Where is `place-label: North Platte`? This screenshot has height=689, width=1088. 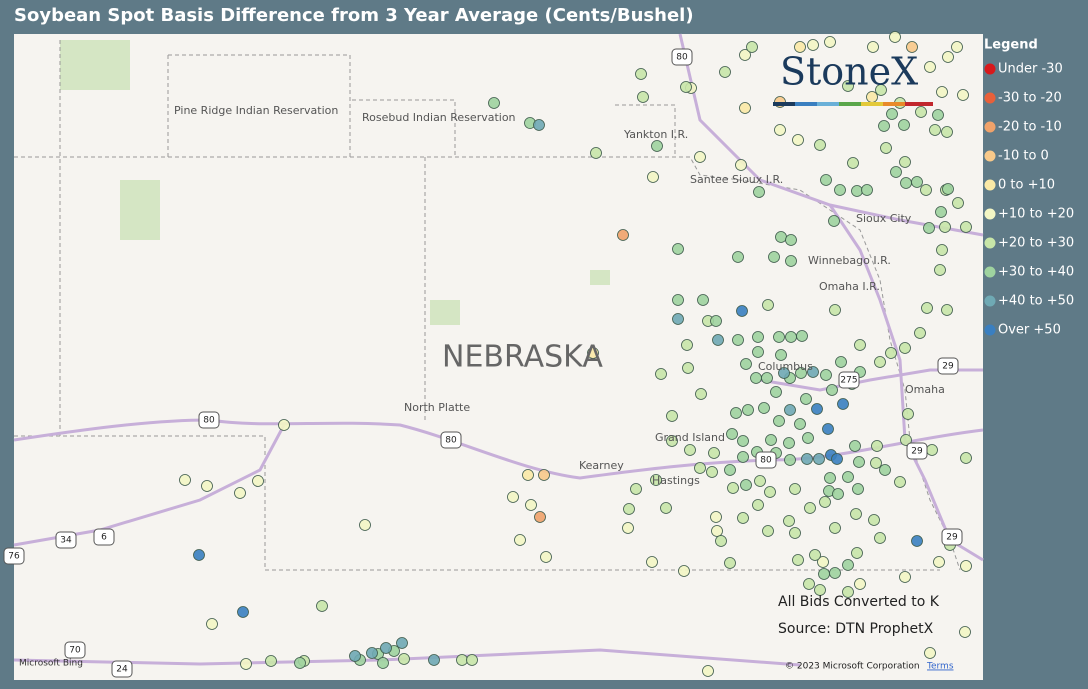 place-label: North Platte is located at coordinates (437, 407).